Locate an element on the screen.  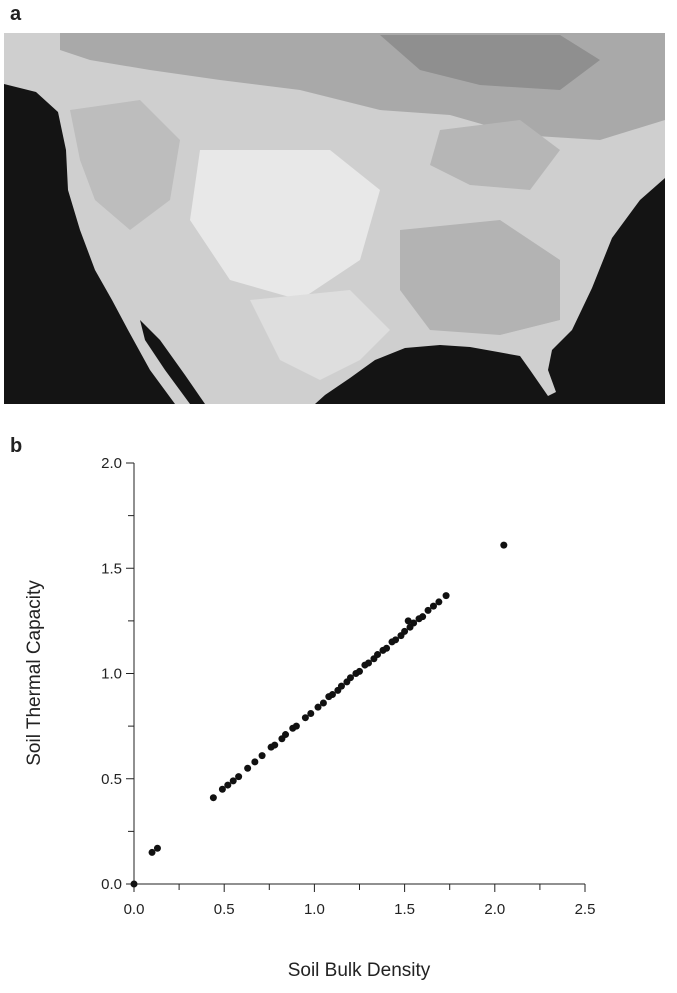
region-plains is located at coordinates (285, 225).